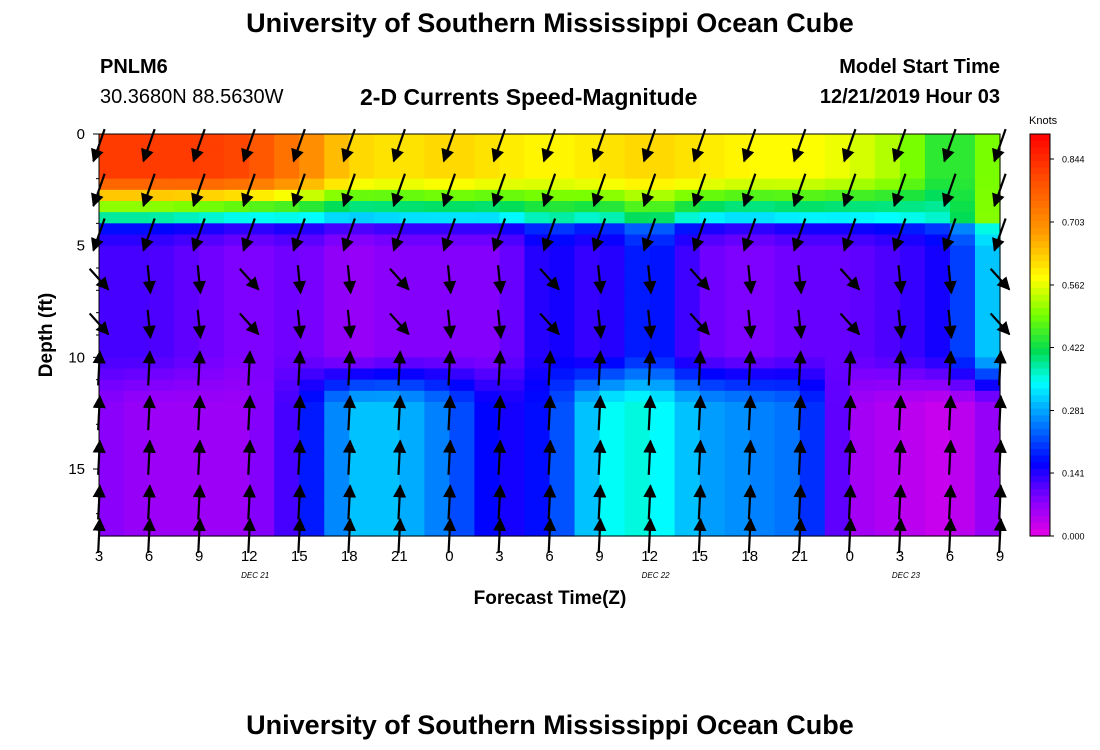 This screenshot has width=1100, height=750. What do you see at coordinates (950, 556) in the screenshot?
I see `x-tick-label: 6` at bounding box center [950, 556].